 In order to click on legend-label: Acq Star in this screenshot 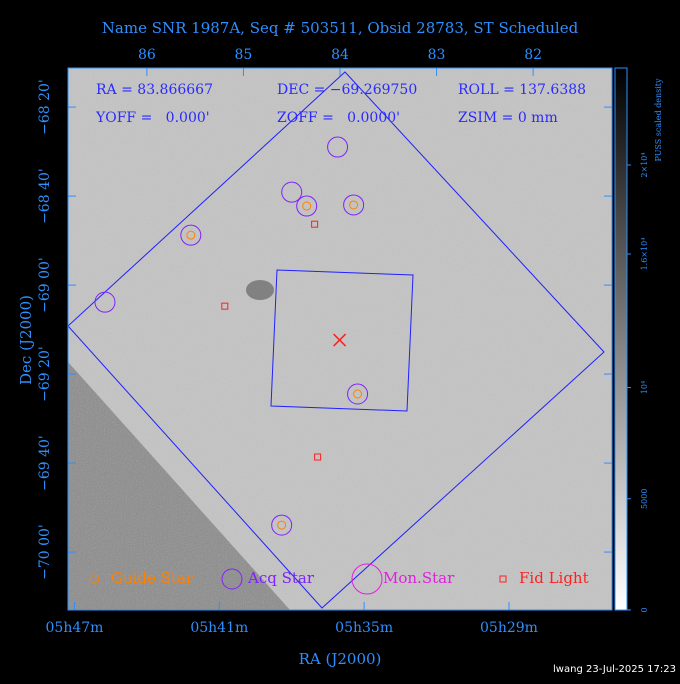, I will do `click(281, 578)`.